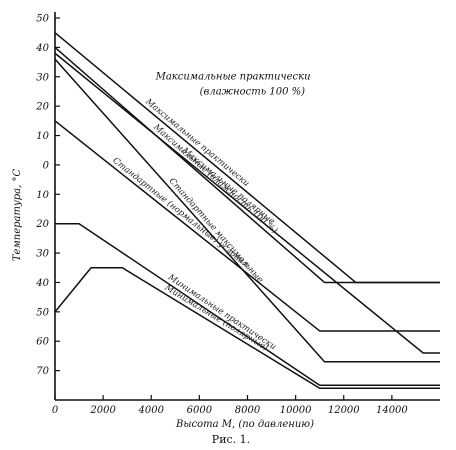 The width and height of the screenshot is (456, 450). Describe the element at coordinates (102, 410) in the screenshot. I see `x-tick-label: 2000` at that location.